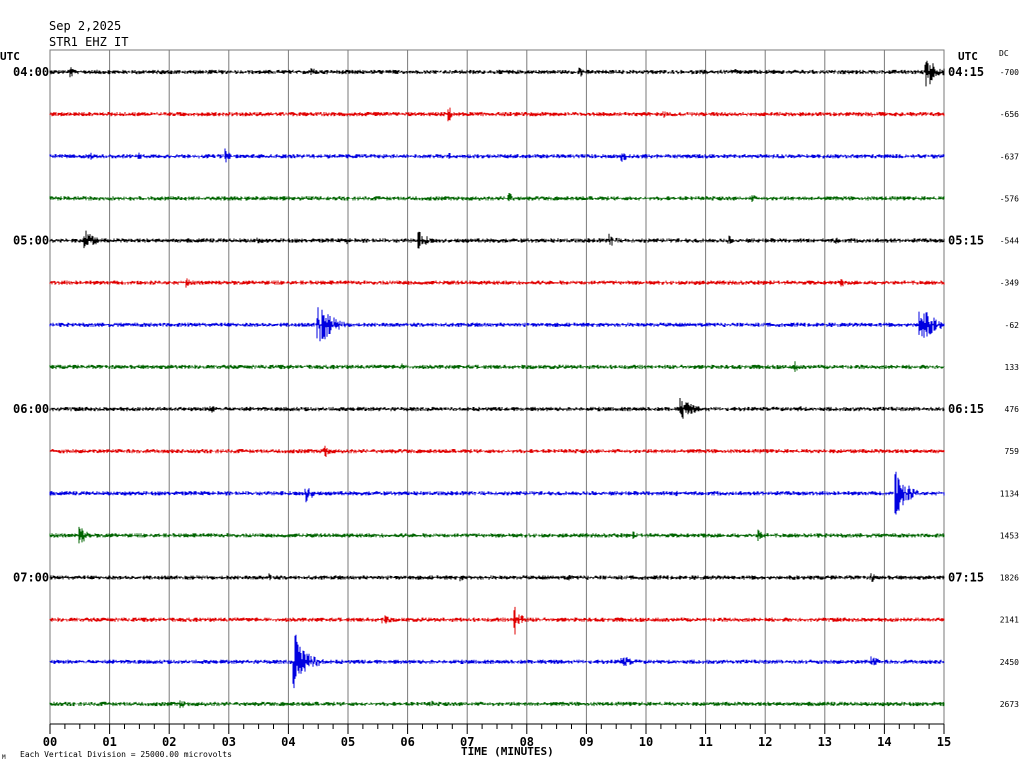 This screenshot has width=1024, height=768. What do you see at coordinates (968, 56) in the screenshot?
I see `utc-label-right: UTC` at bounding box center [968, 56].